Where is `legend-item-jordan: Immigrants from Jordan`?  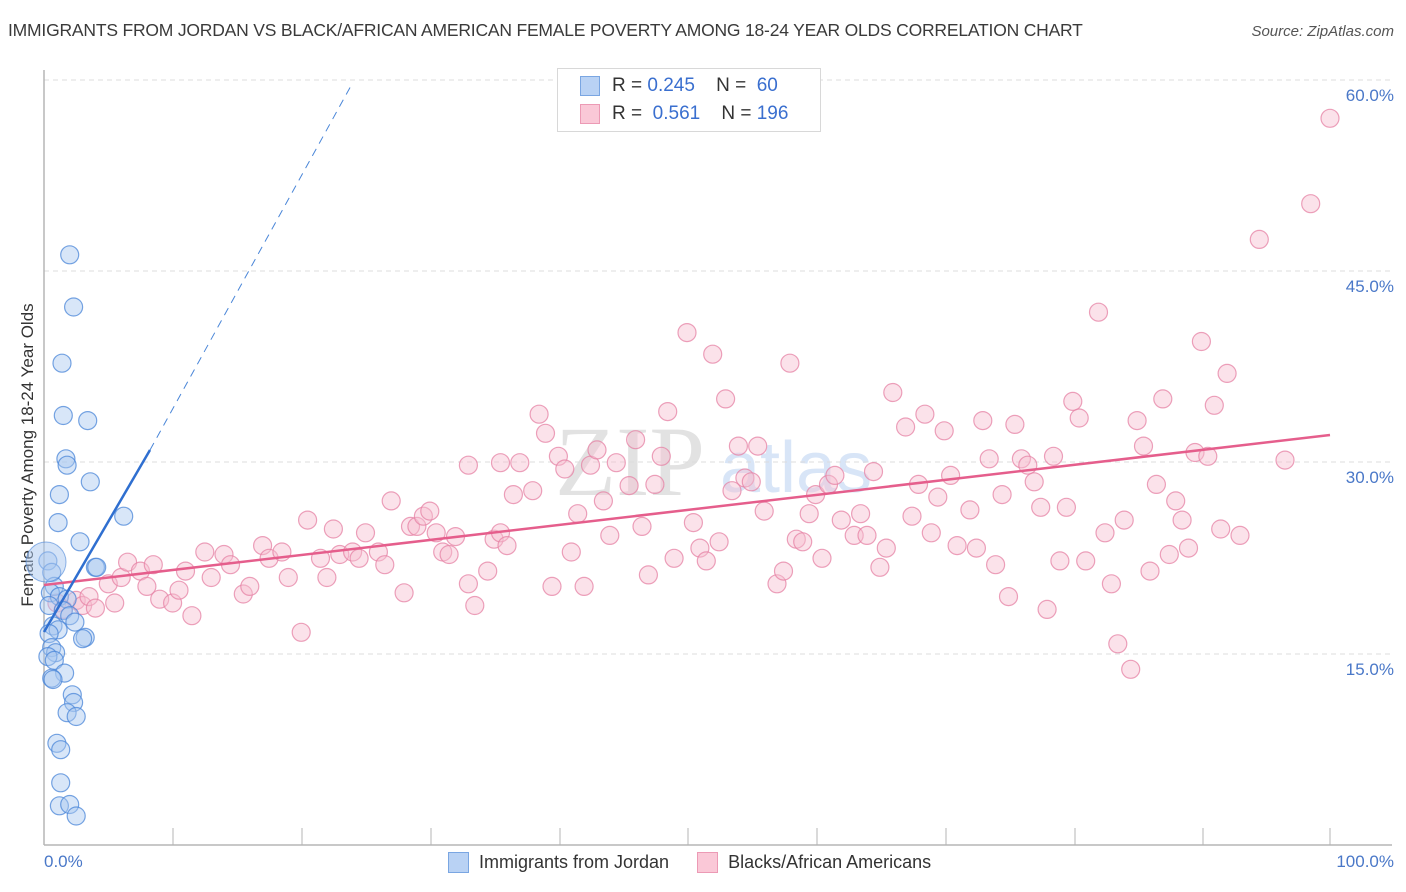
legend-item-jordan: Immigrants from Jordan is located at coordinates (558, 862).